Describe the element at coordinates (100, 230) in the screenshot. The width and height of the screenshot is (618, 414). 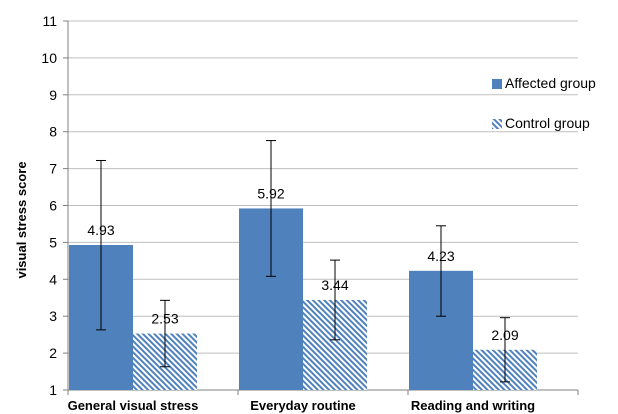
I see `data-label: 4.93` at that location.